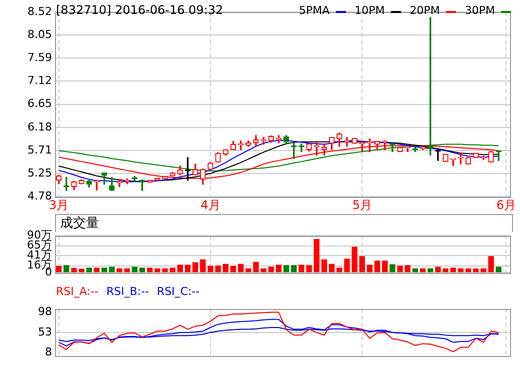 The height and width of the screenshot is (365, 520). Describe the element at coordinates (40, 173) in the screenshot. I see `y-tick-label: 5.25` at that location.